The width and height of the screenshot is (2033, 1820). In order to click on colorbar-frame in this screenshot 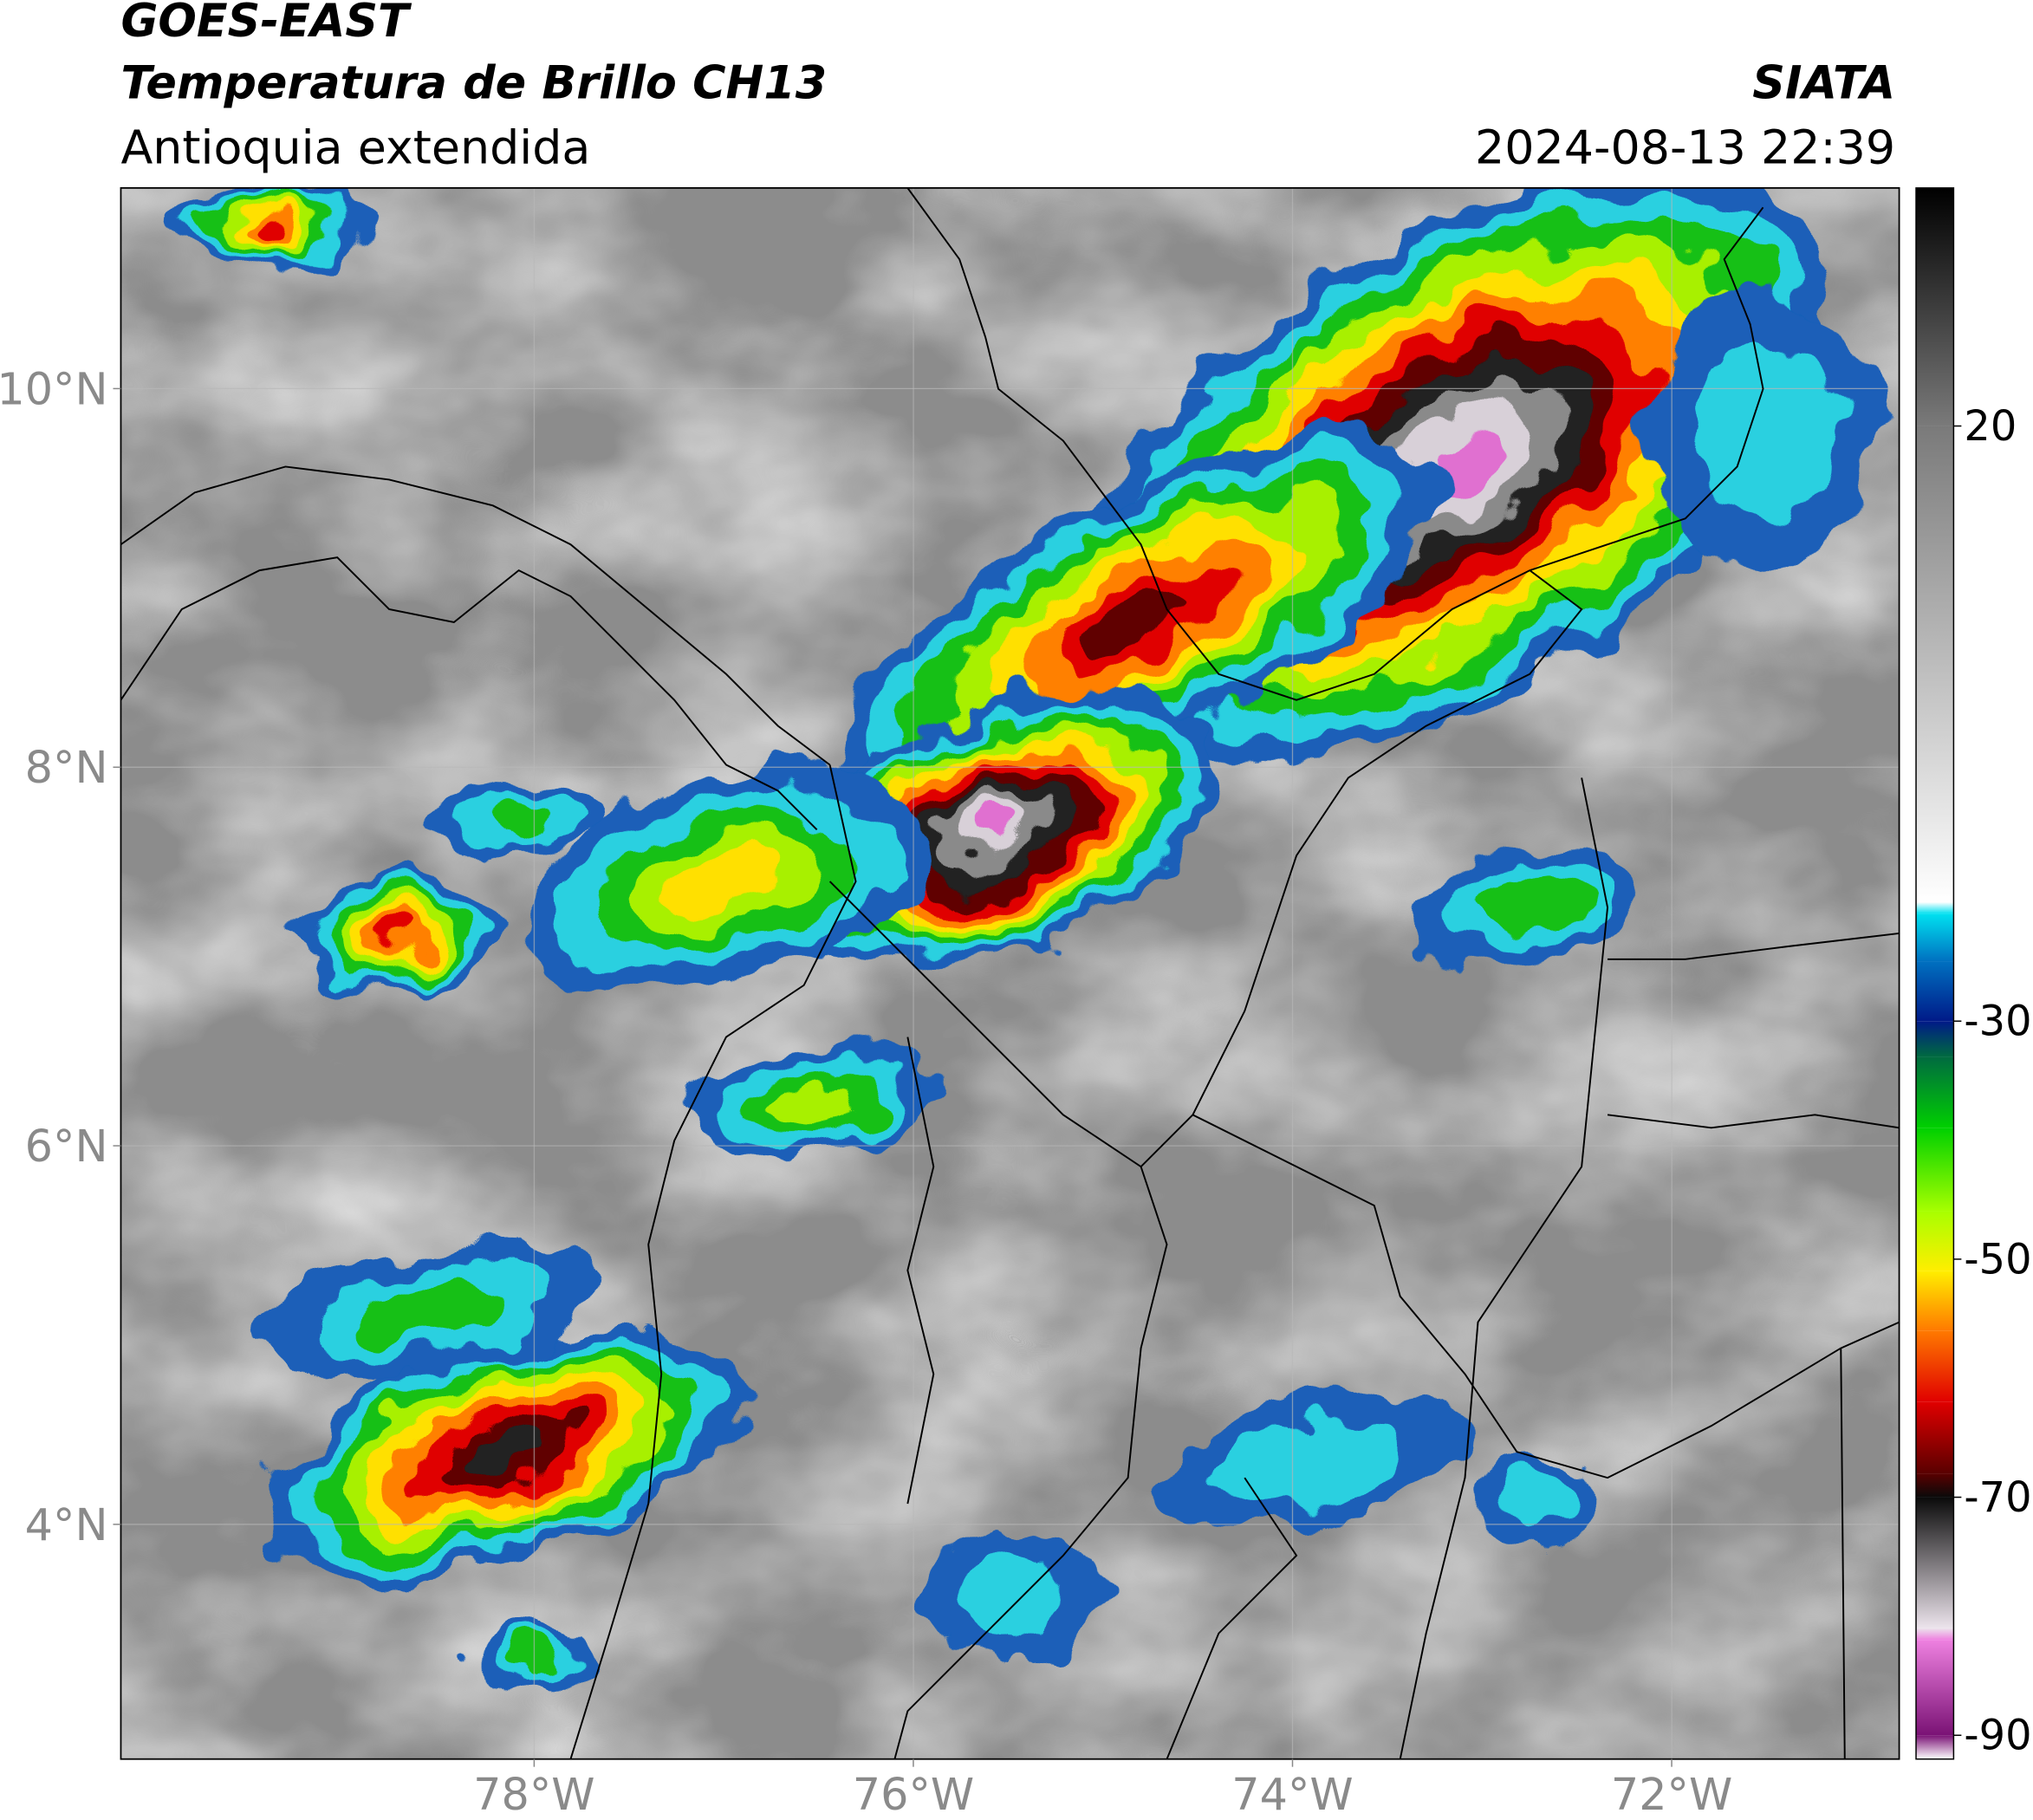, I will do `click(1935, 973)`.